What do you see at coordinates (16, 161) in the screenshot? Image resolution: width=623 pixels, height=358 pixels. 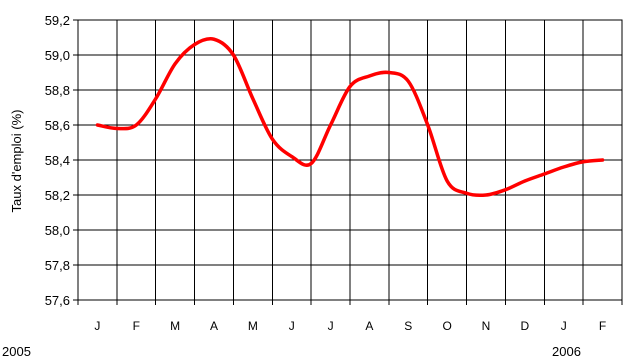 I see `y-axis-label: Taux d'emploi (%)` at bounding box center [16, 161].